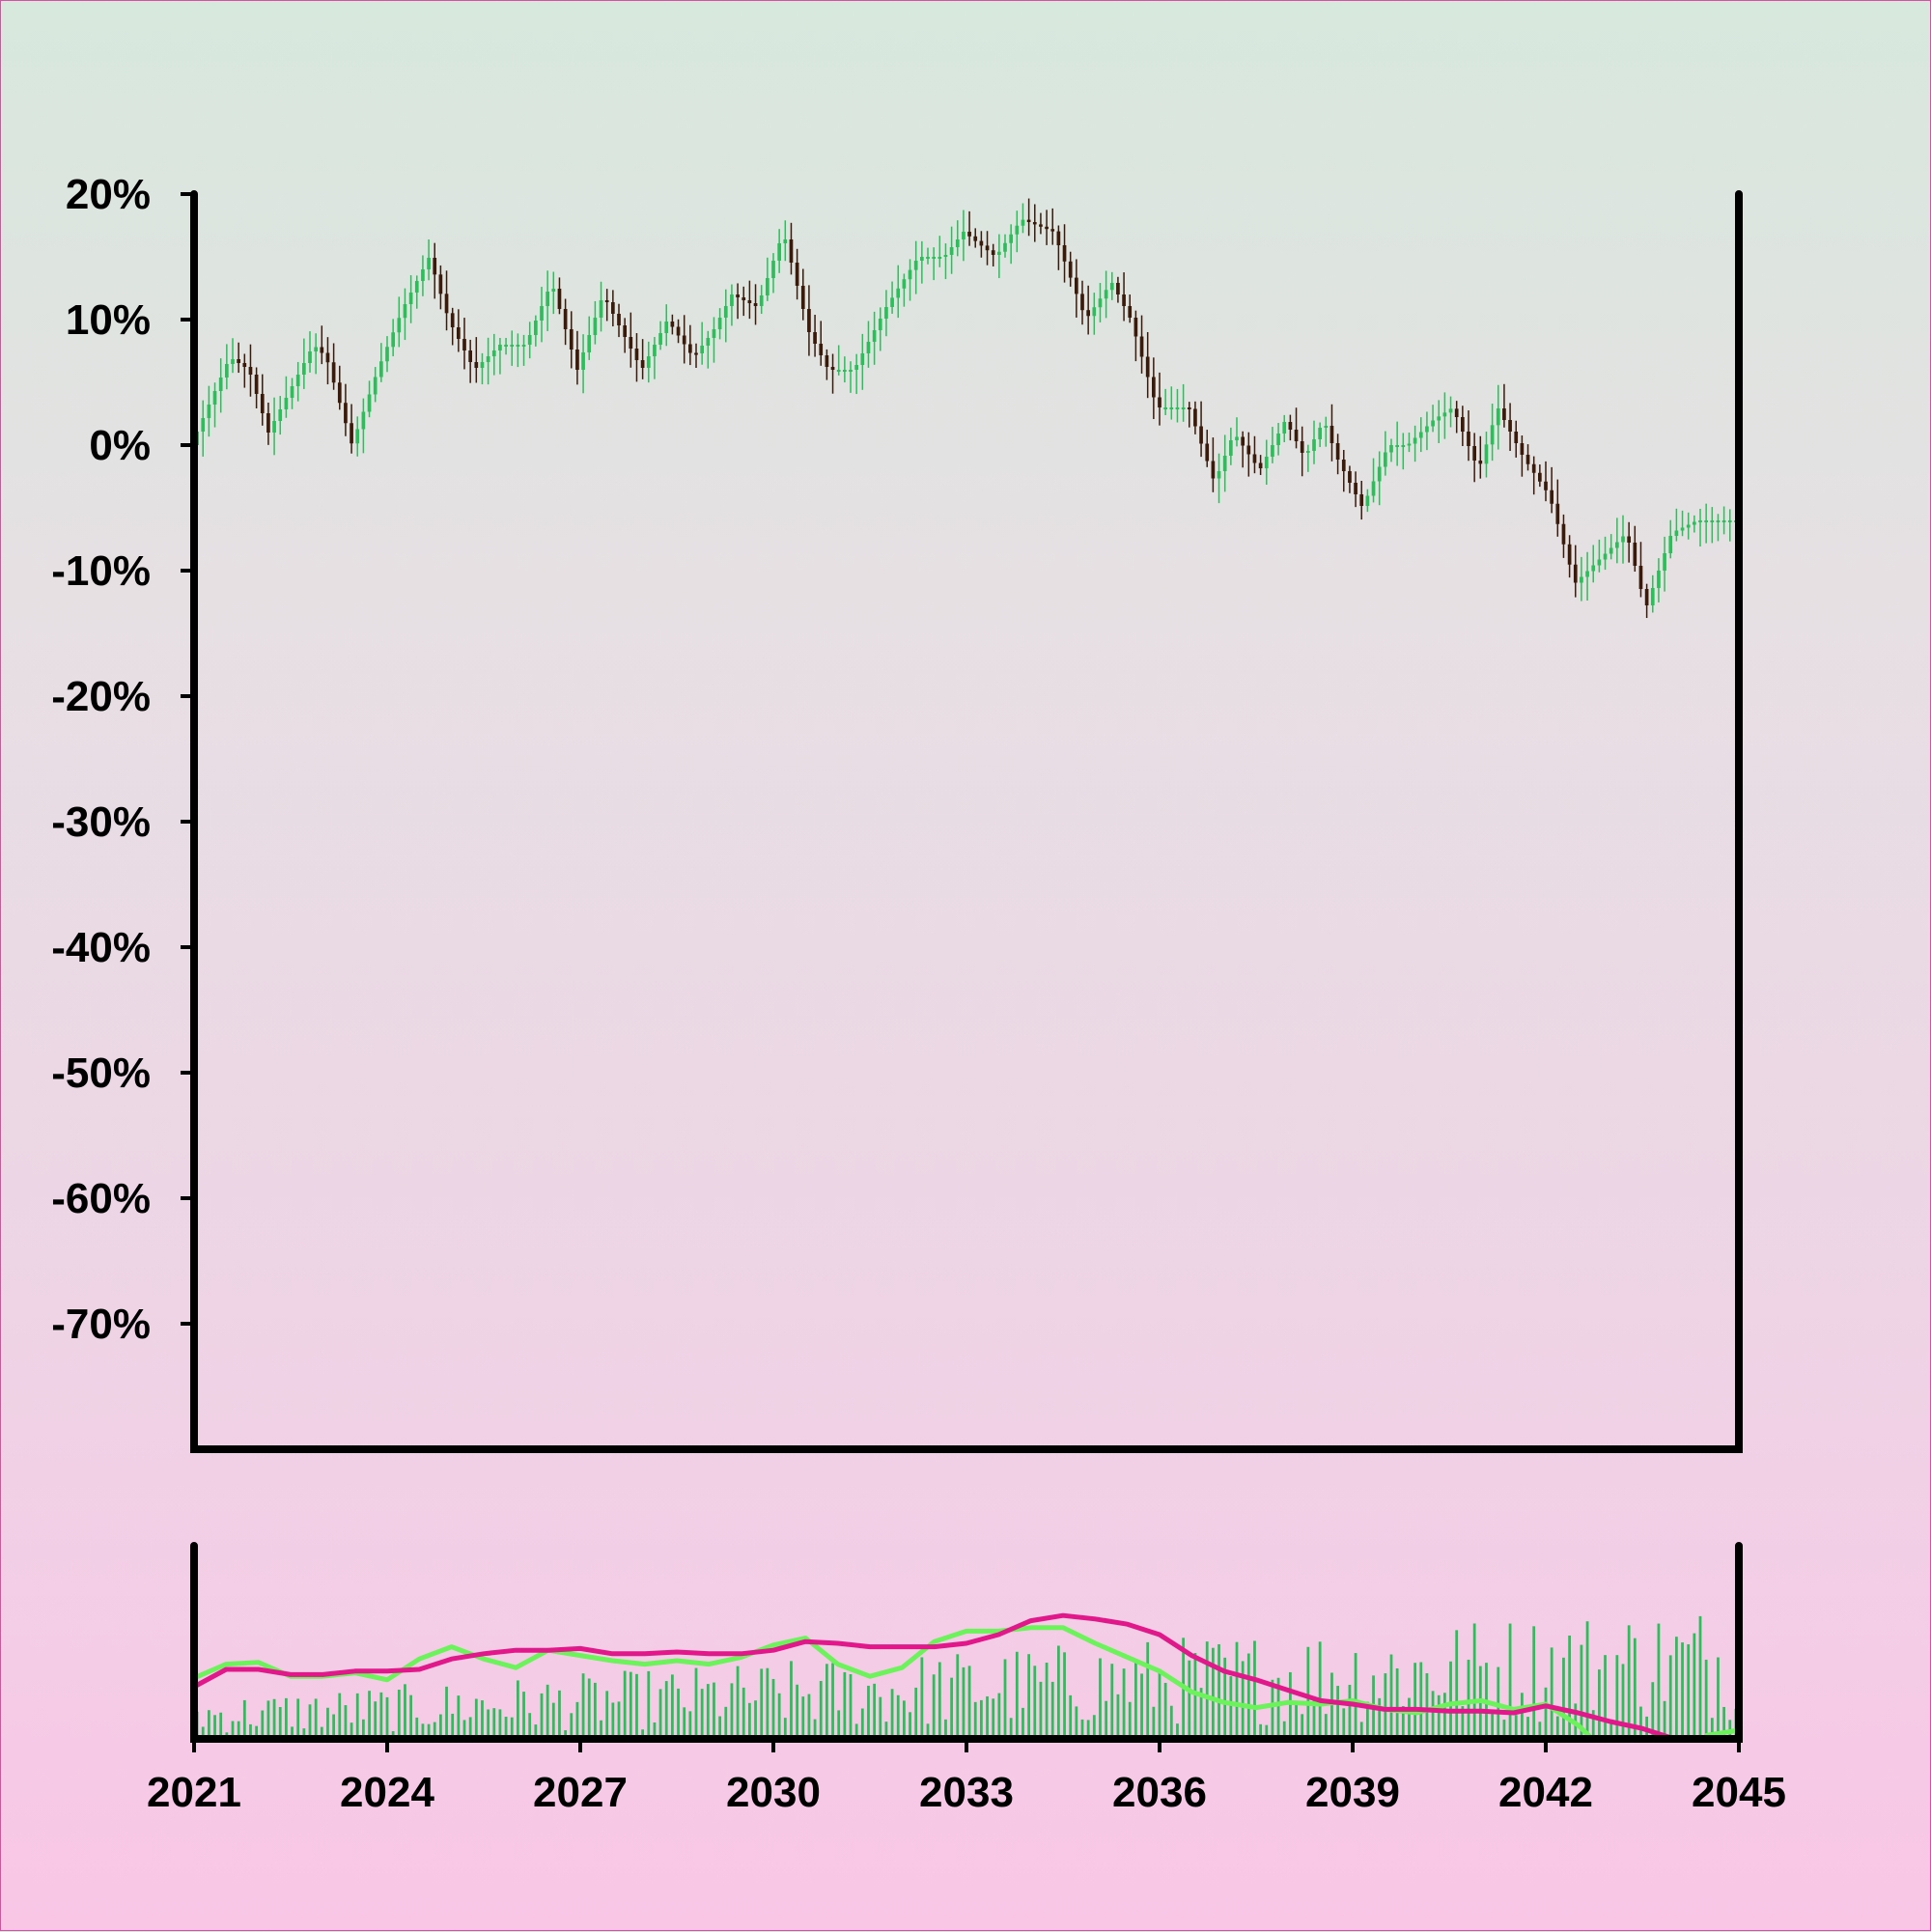 The image size is (1931, 1932). Describe the element at coordinates (120, 446) in the screenshot. I see `y-tick-label: 0%` at that location.